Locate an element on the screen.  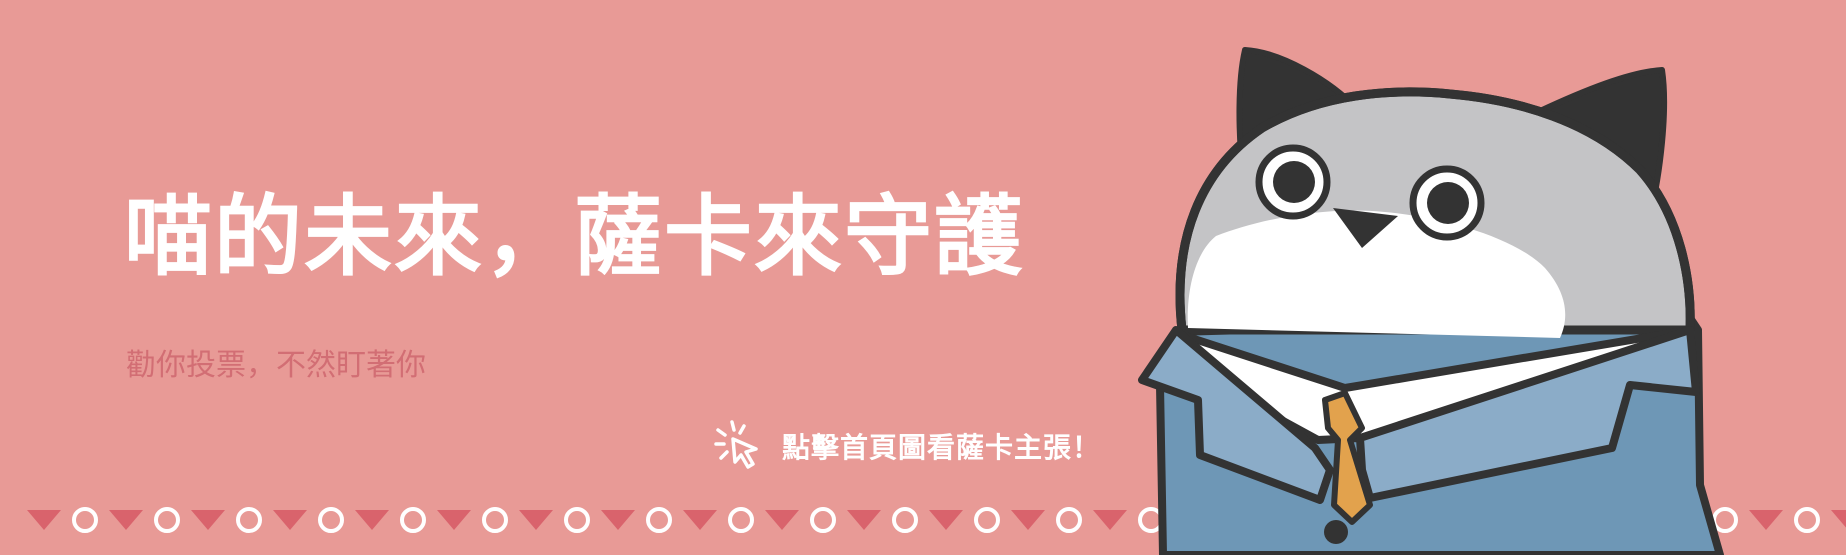
banner-headline: 喵的未來，薩卡來守護 is located at coordinates (574, 236).